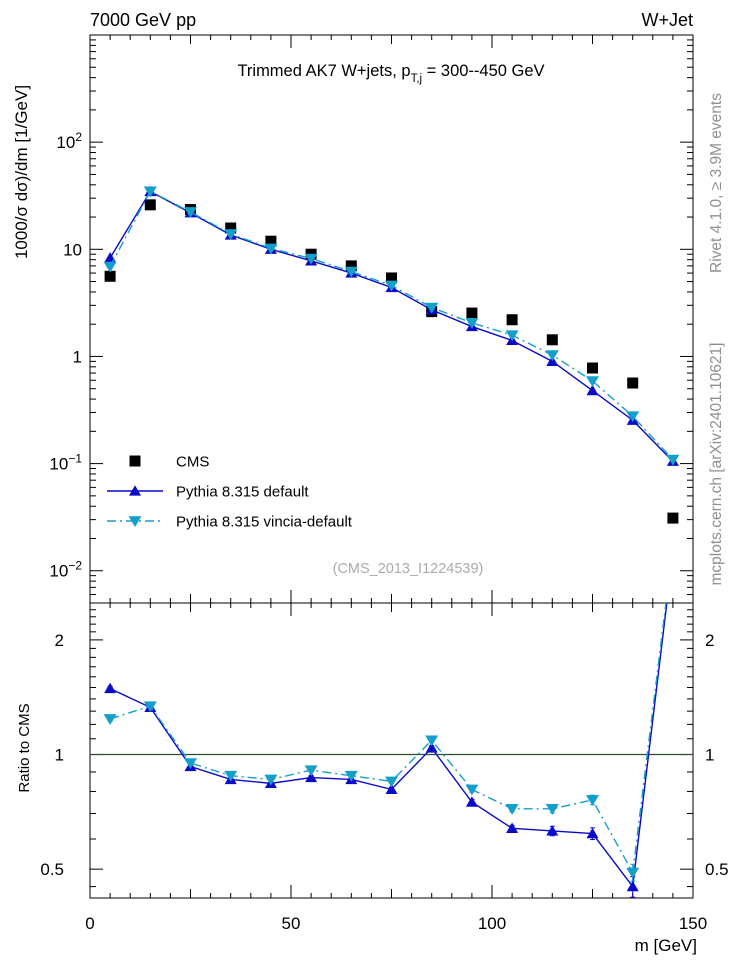  I want to click on ratio-y-tick-label-right: 2, so click(709, 640).